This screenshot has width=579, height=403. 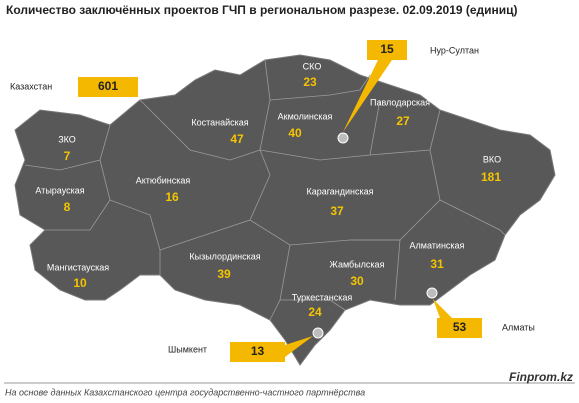 I want to click on region-name: Кызылординская, so click(x=224, y=256).